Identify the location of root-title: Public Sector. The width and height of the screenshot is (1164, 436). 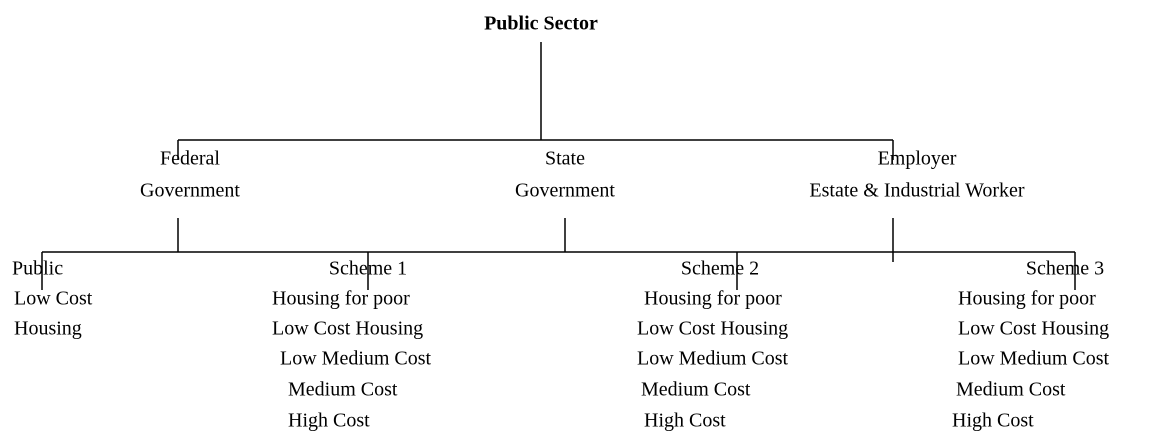
(541, 24).